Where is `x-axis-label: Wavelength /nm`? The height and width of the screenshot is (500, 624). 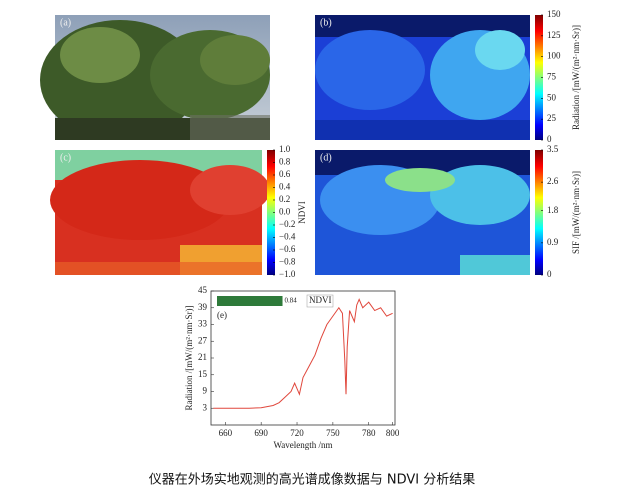 x-axis-label: Wavelength /nm is located at coordinates (302, 445).